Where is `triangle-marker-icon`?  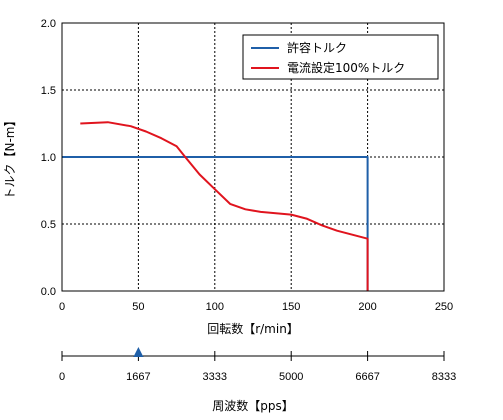 triangle-marker-icon is located at coordinates (138, 352).